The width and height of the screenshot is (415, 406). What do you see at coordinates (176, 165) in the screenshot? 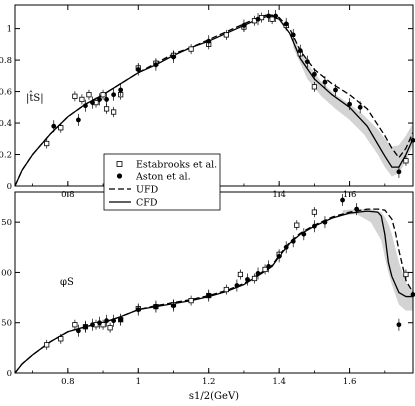
I see `legend-label-estabrooks-et-al: Estabrooks et al.` at bounding box center [176, 165].